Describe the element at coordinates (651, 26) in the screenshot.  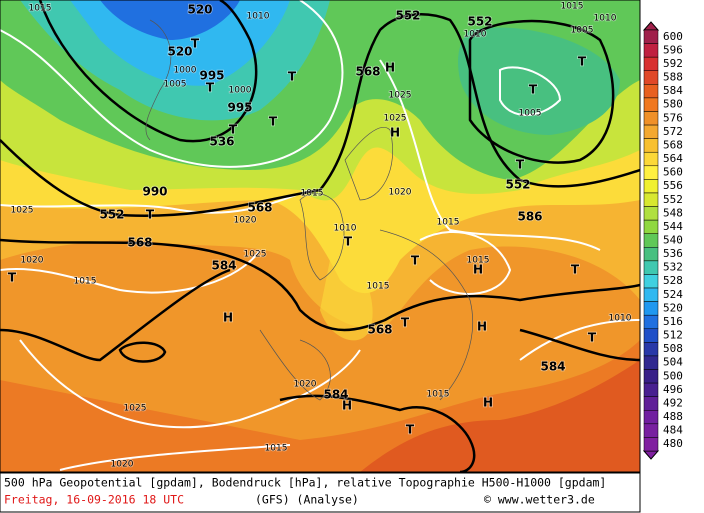
I see `colorbar-cap-top` at that location.